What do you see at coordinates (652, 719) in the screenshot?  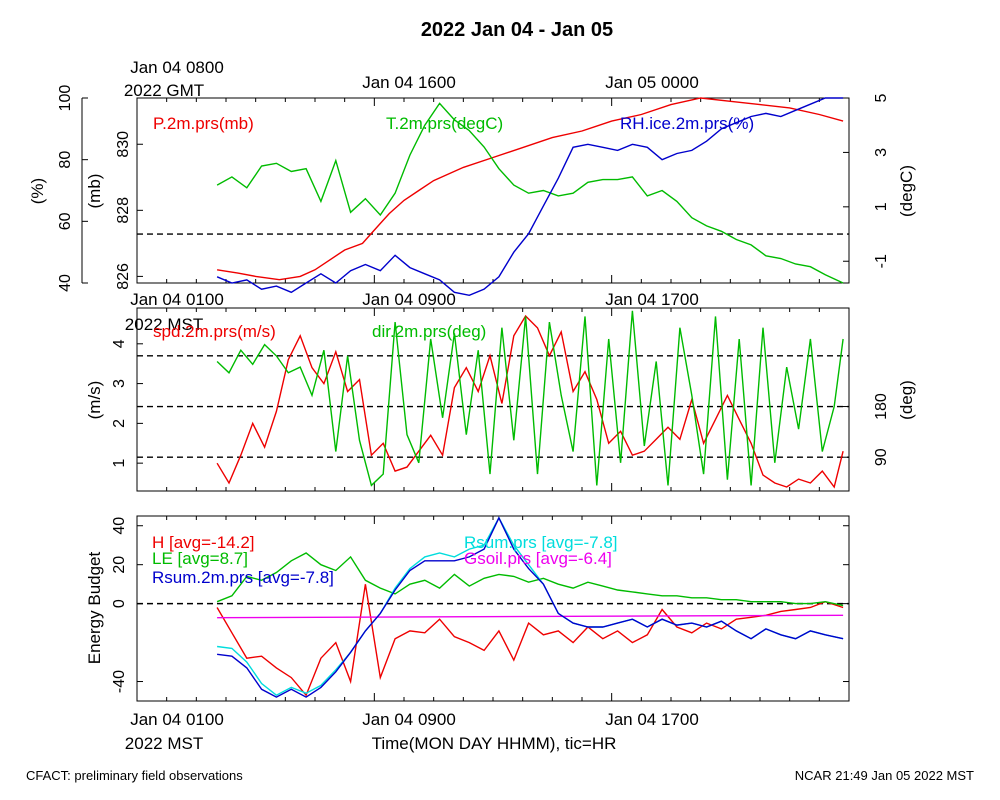 I see `mst-tick-label-2: Jan 04 1700` at bounding box center [652, 719].